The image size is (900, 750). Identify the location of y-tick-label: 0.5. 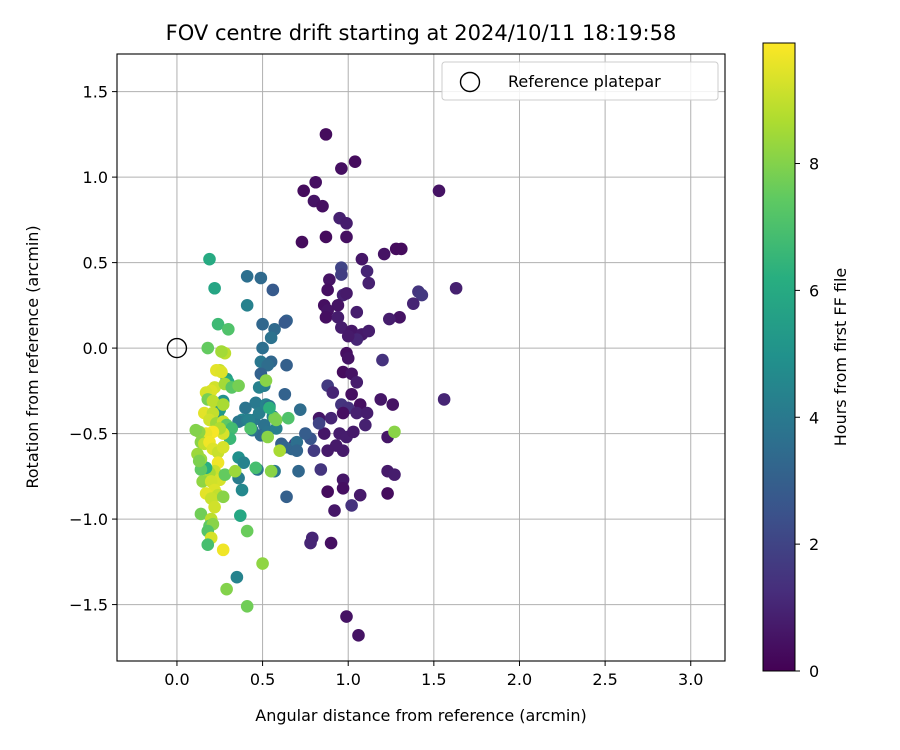
(95, 263).